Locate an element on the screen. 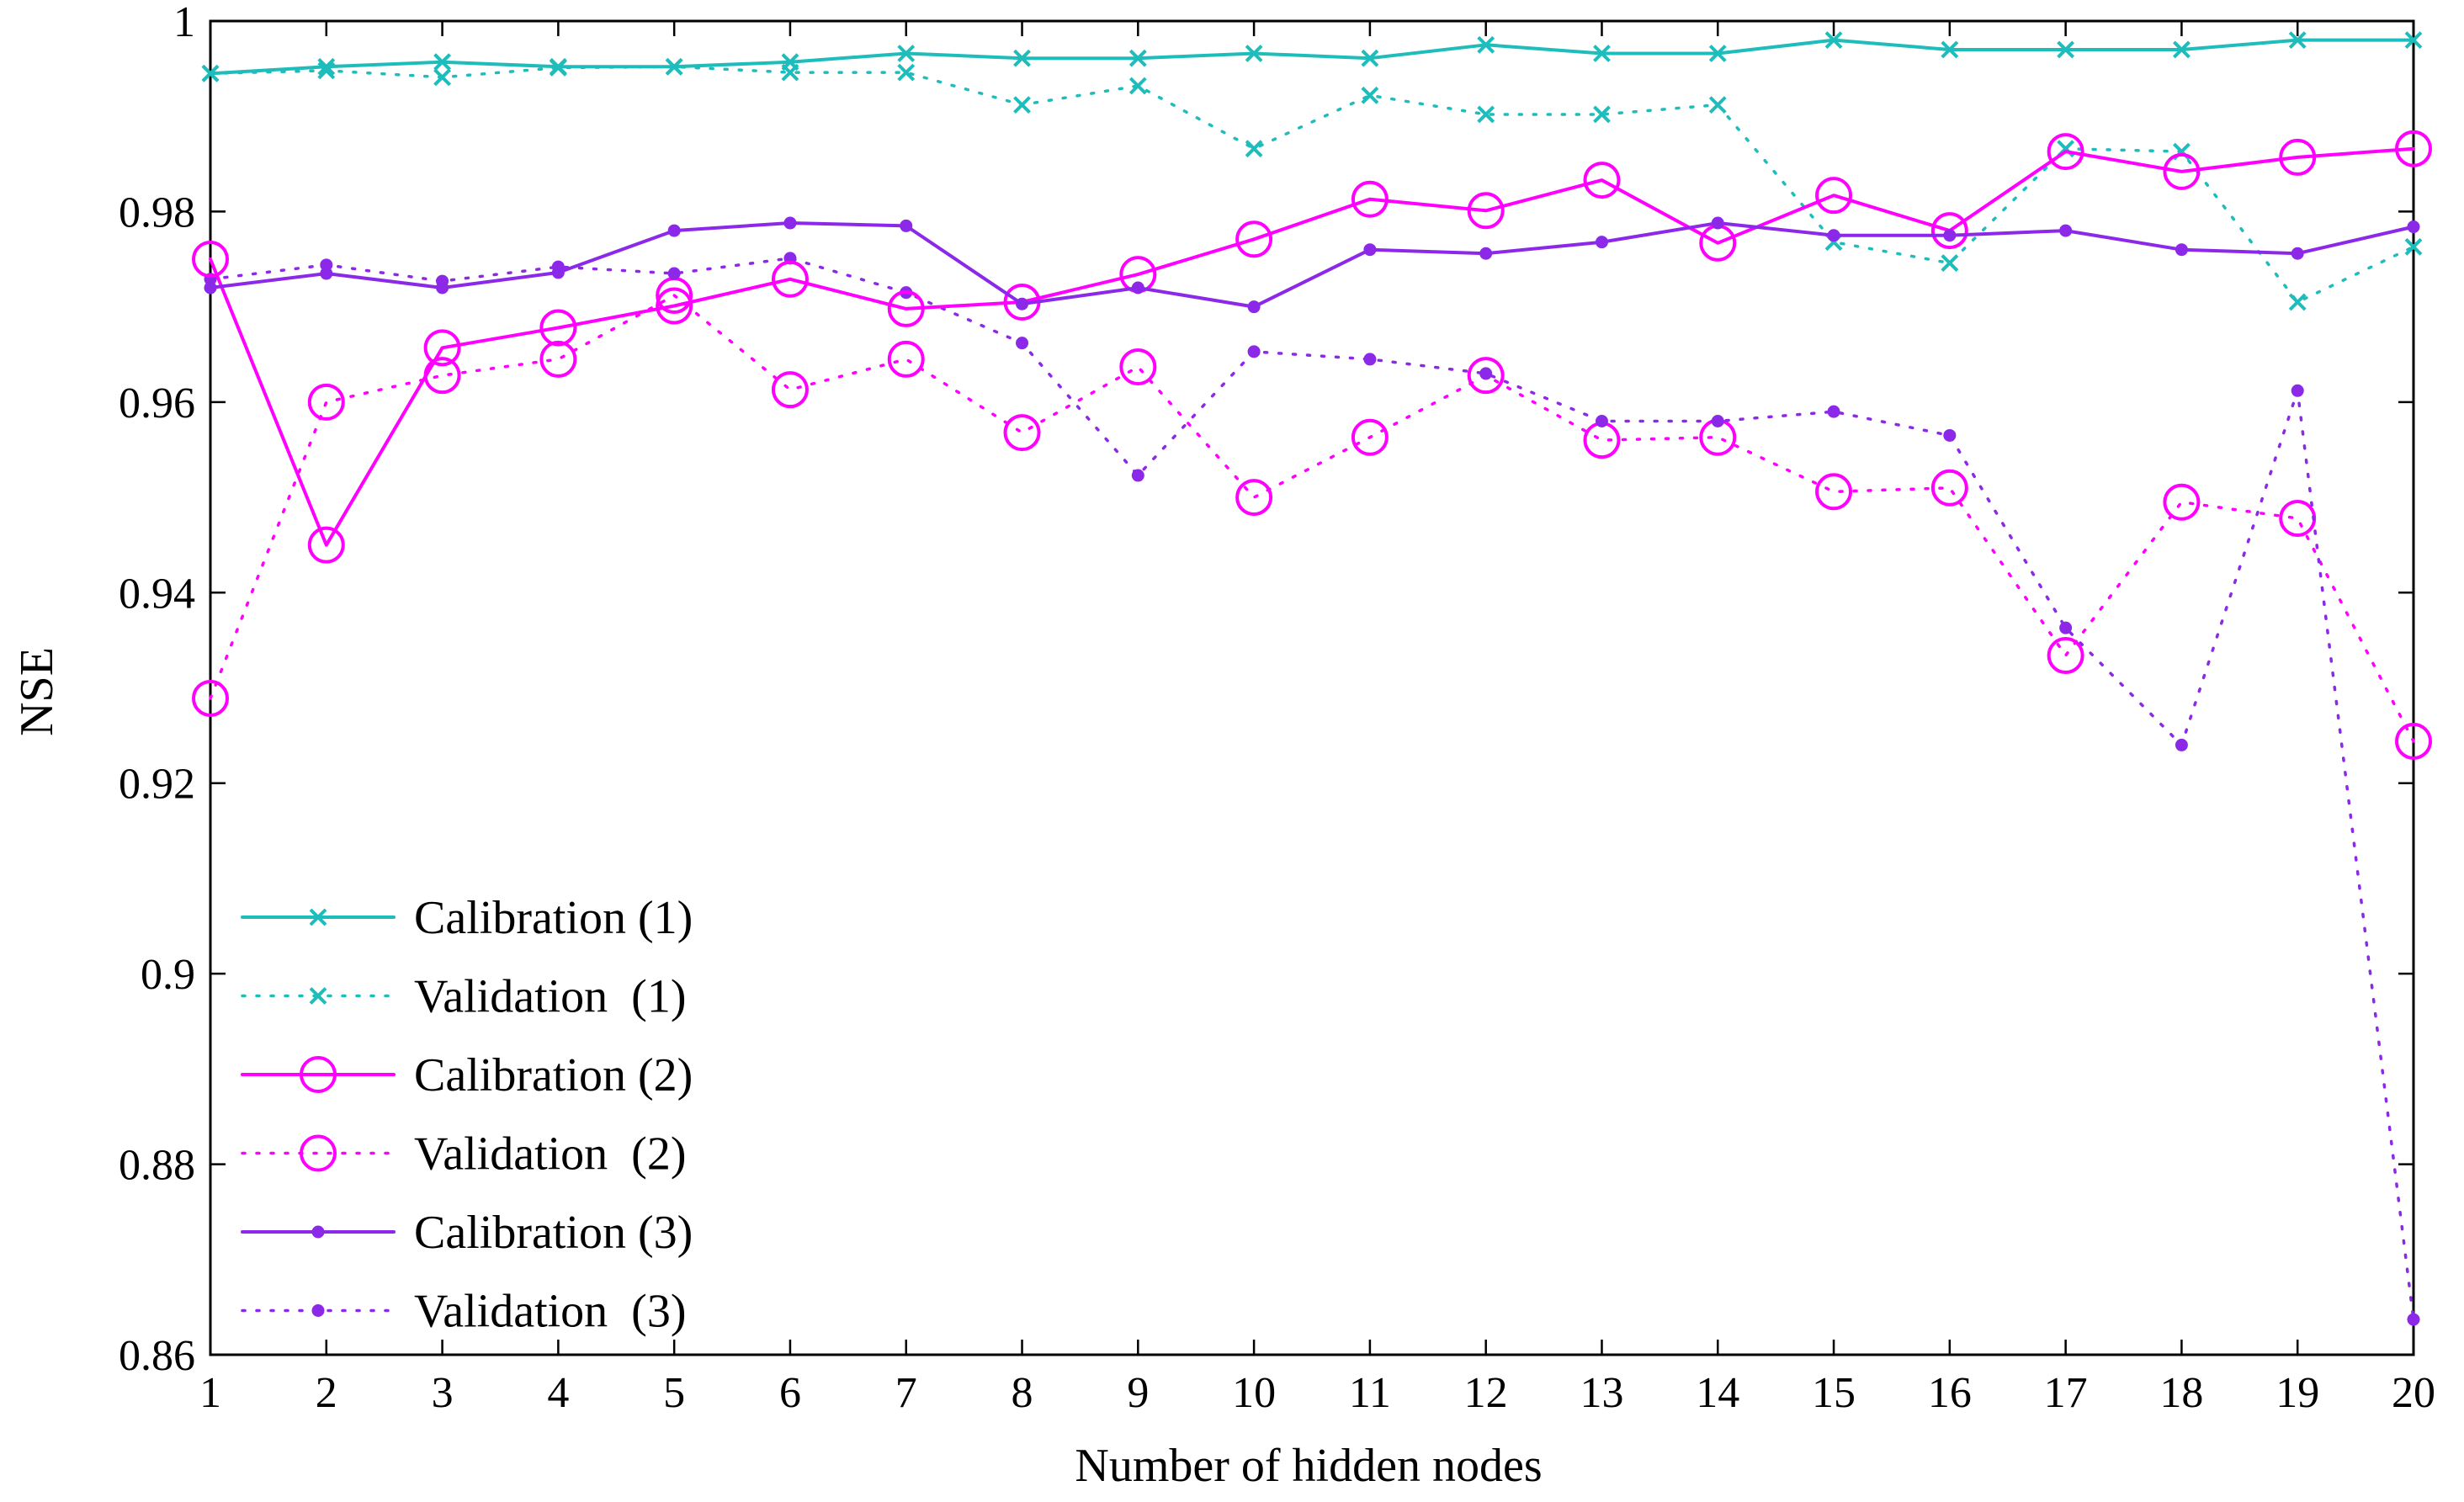  legend-entry: Calibration (3) is located at coordinates (467, 1233).